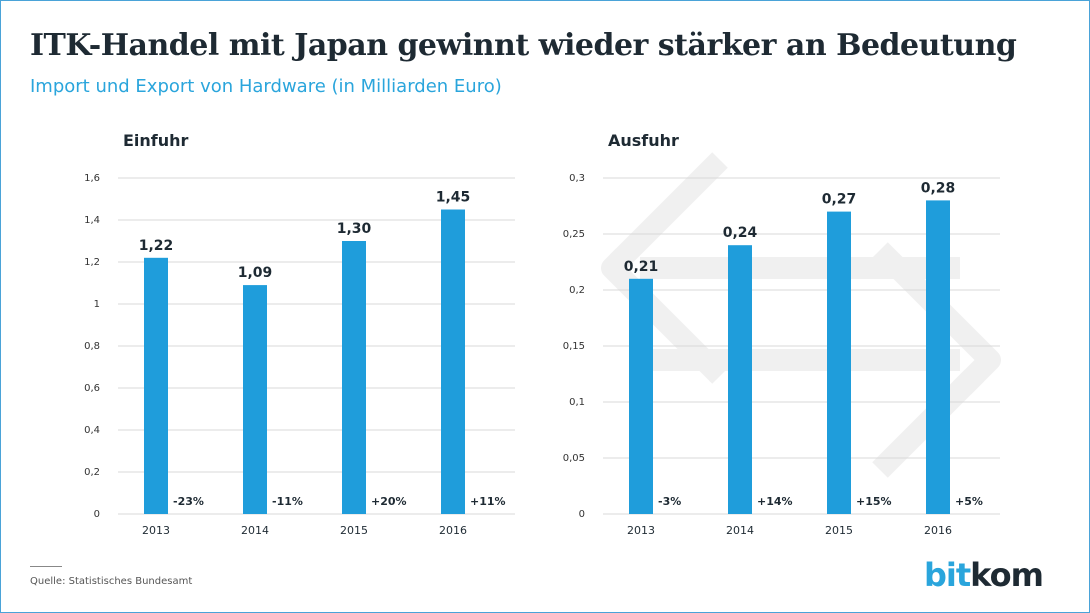 This screenshot has height=613, width=1090. Describe the element at coordinates (453, 198) in the screenshot. I see `data-label: 1,45` at that location.